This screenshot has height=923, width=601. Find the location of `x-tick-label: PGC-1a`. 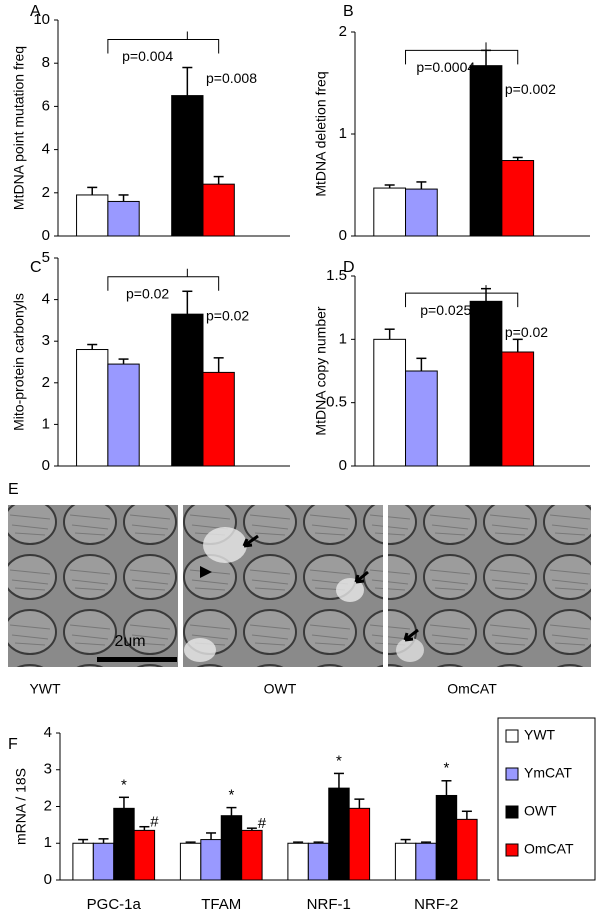

x-tick-label: PGC-1a is located at coordinates (114, 904).